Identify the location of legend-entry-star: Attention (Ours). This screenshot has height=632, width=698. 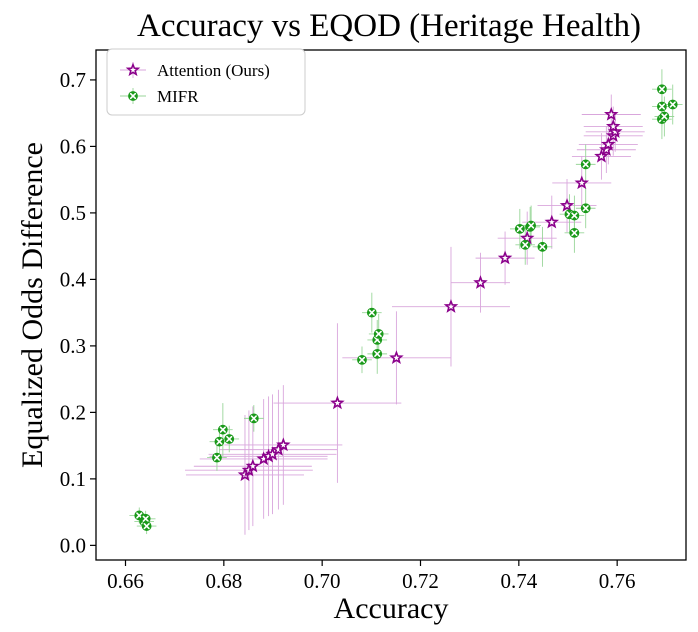
(195, 70).